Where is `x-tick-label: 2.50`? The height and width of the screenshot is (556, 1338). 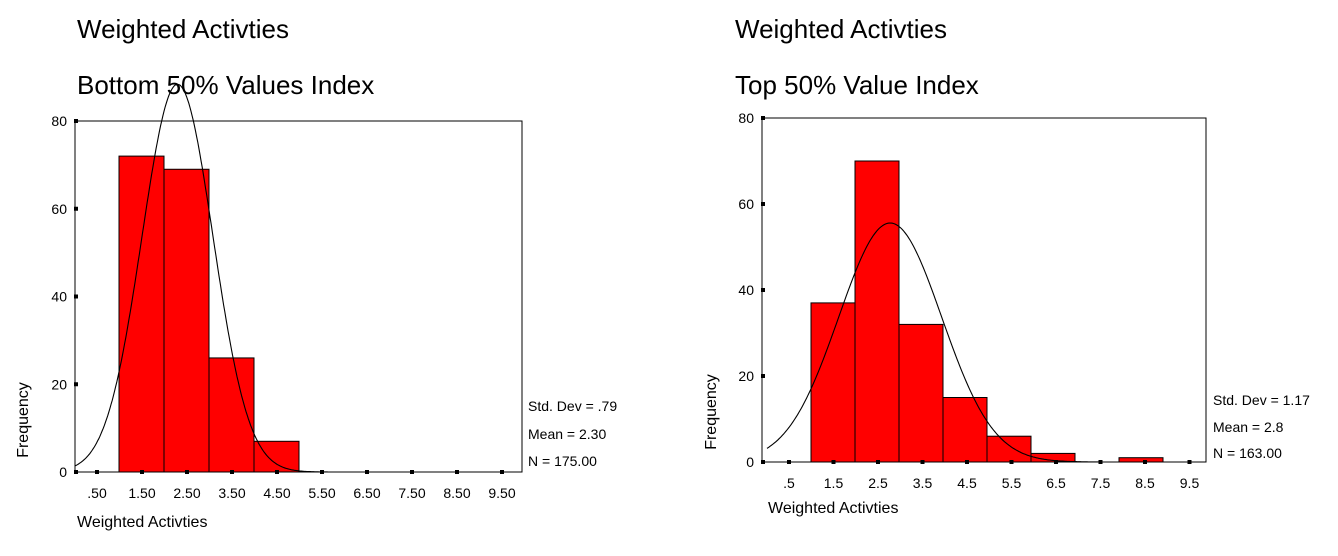
x-tick-label: 2.50 is located at coordinates (186, 493).